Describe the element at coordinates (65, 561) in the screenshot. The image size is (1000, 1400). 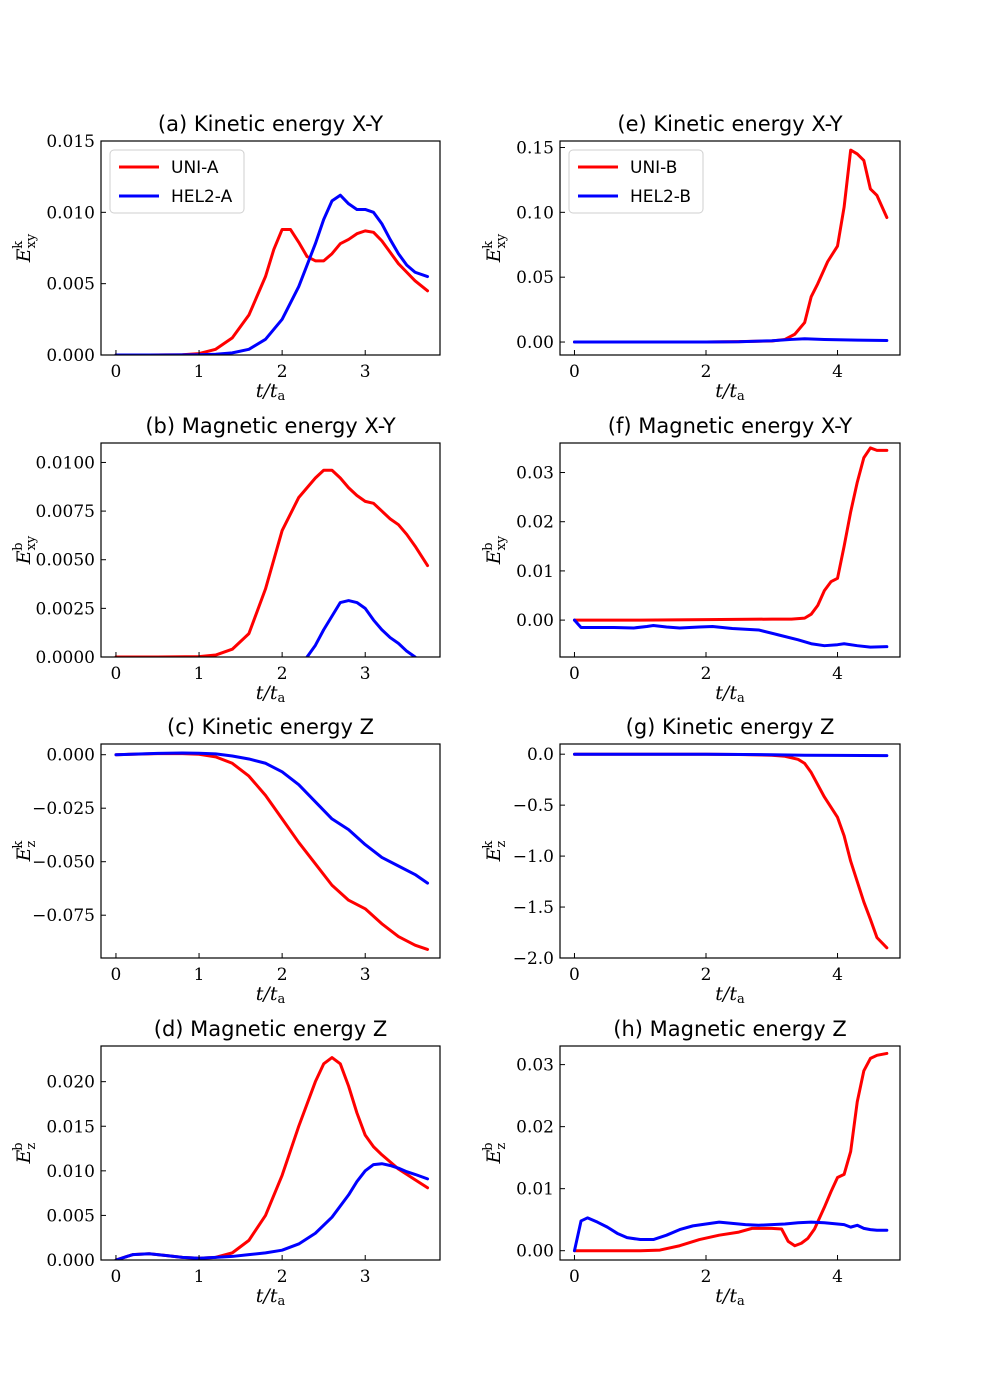
I see `y-tick-label-b: 0.0050` at that location.